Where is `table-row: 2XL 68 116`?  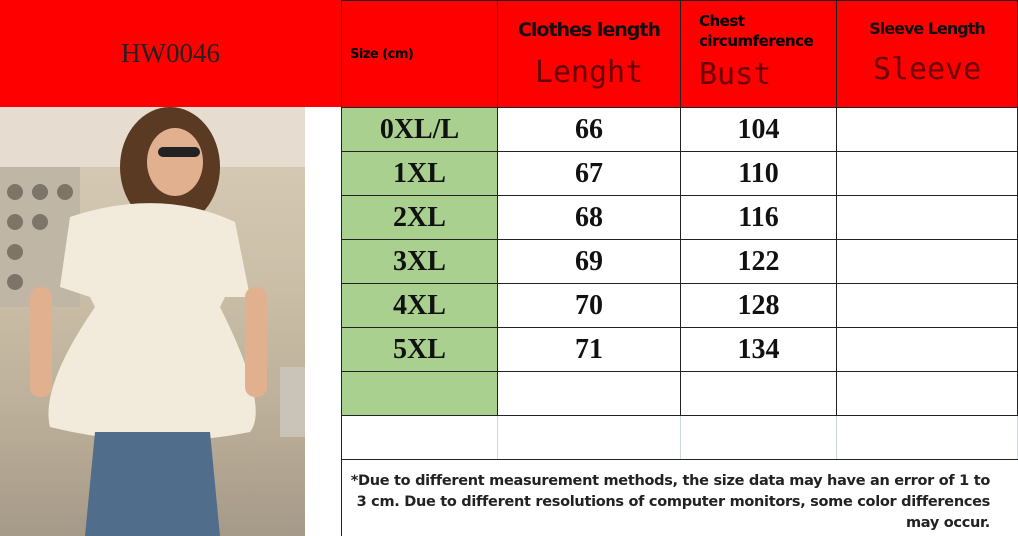 table-row: 2XL 68 116 is located at coordinates (679, 217).